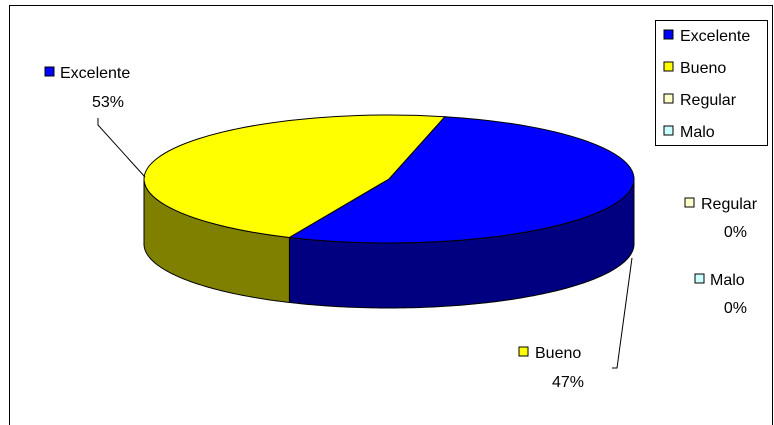  I want to click on data-label-marker-excelente, so click(49, 71).